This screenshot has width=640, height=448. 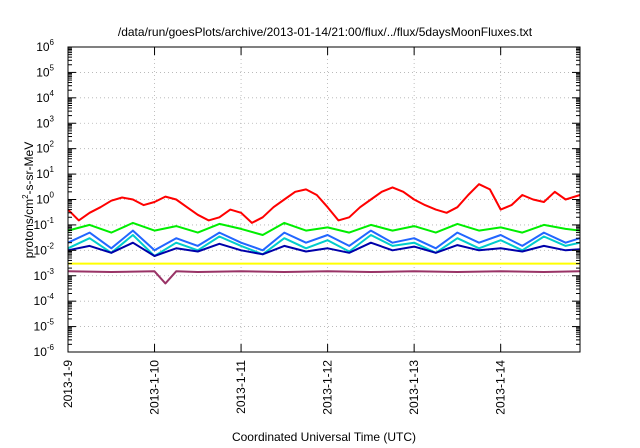 I want to click on y-tick-label-exp: -4, so click(x=51, y=296).